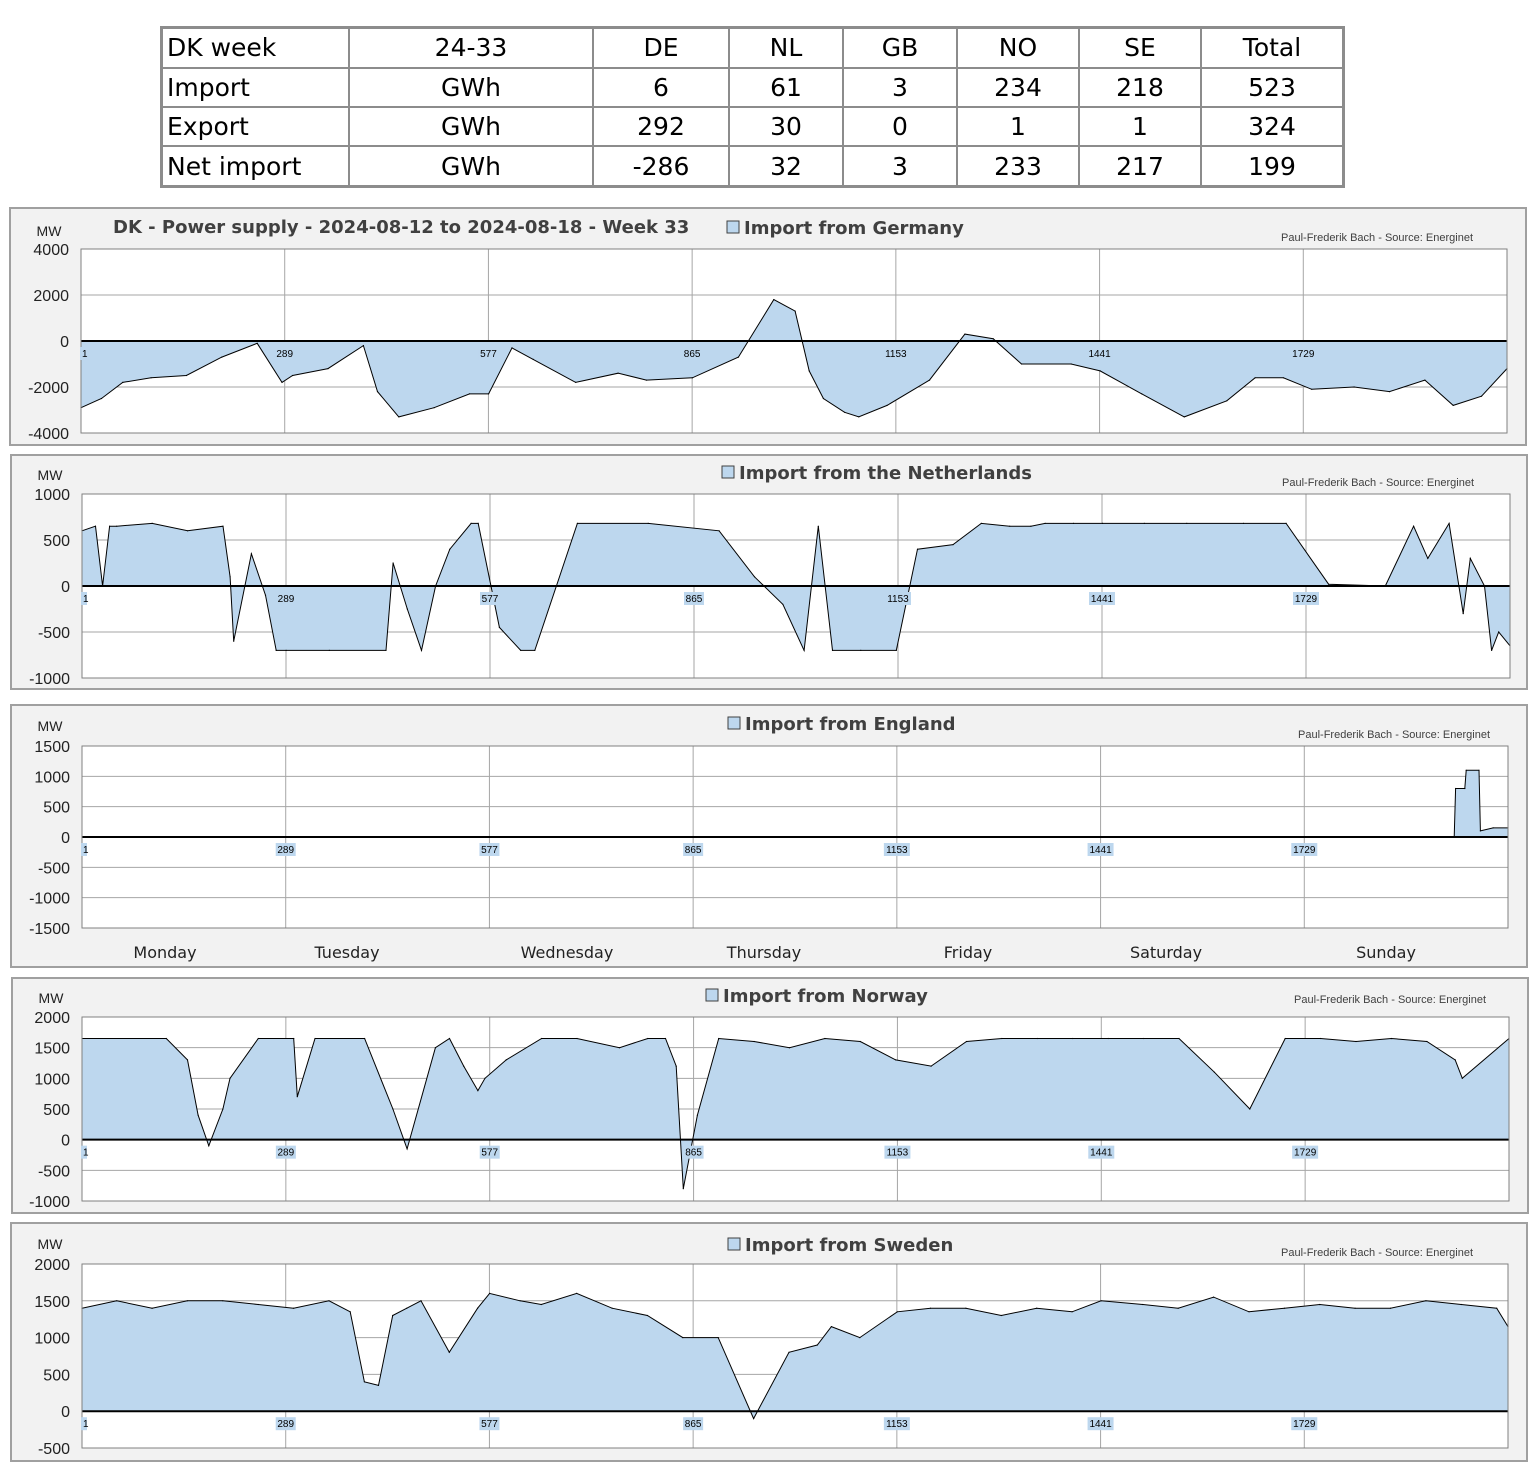  What do you see at coordinates (471, 47) in the screenshot?
I see `table-header-cell: 24-33` at bounding box center [471, 47].